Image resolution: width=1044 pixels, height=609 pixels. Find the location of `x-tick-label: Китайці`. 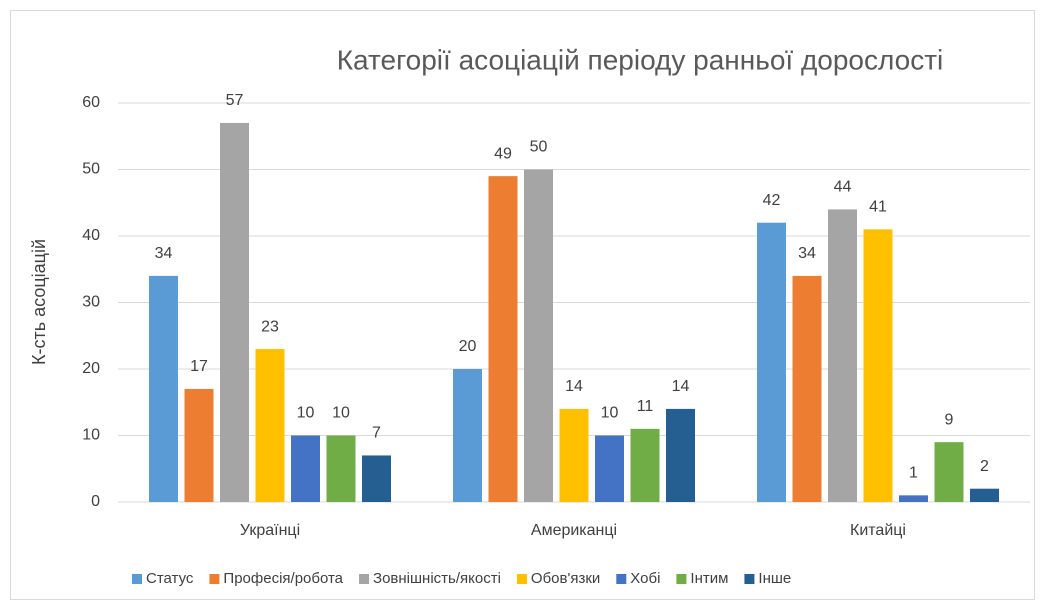

x-tick-label: Китайці is located at coordinates (878, 530).